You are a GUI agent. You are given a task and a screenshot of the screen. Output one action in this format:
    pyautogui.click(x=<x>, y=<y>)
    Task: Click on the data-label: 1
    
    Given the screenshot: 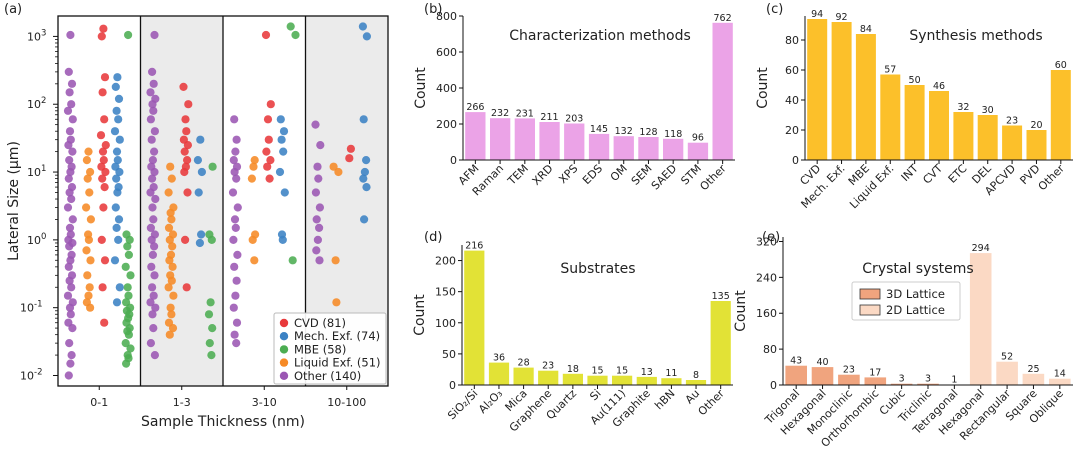 What is the action you would take?
    pyautogui.click(x=954, y=380)
    